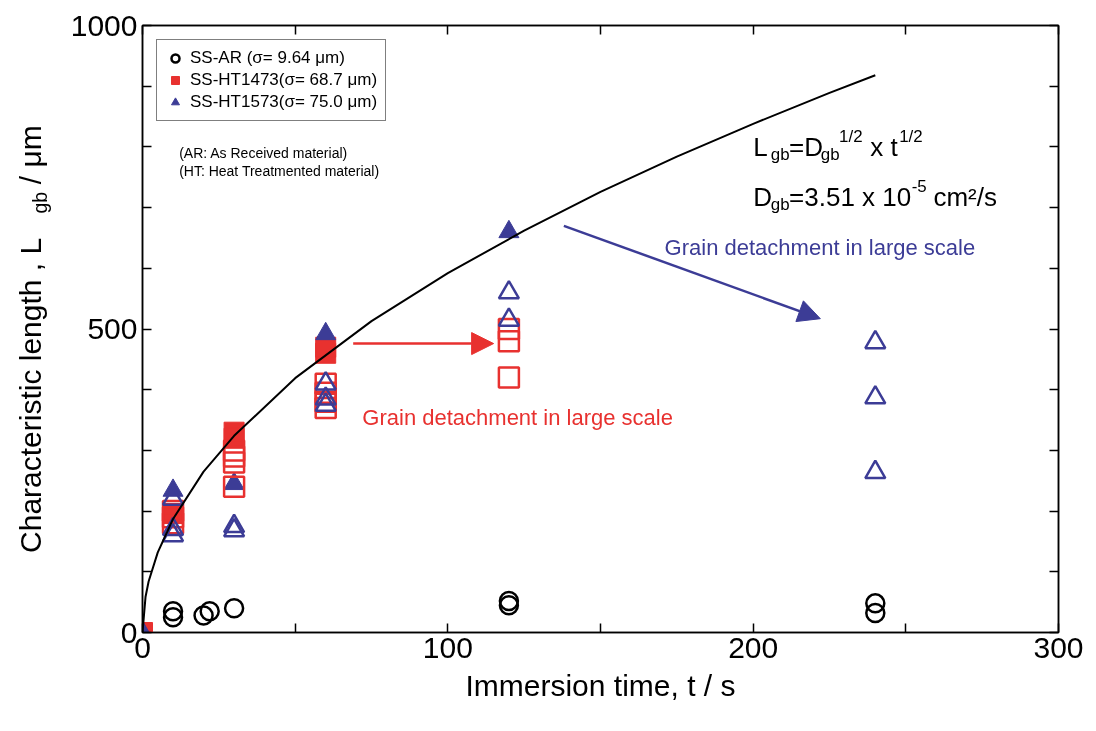 This screenshot has height=731, width=1096. What do you see at coordinates (284, 80) in the screenshot?
I see `legend-label: SS-HT1473(σ= 68.7 μm)` at bounding box center [284, 80].